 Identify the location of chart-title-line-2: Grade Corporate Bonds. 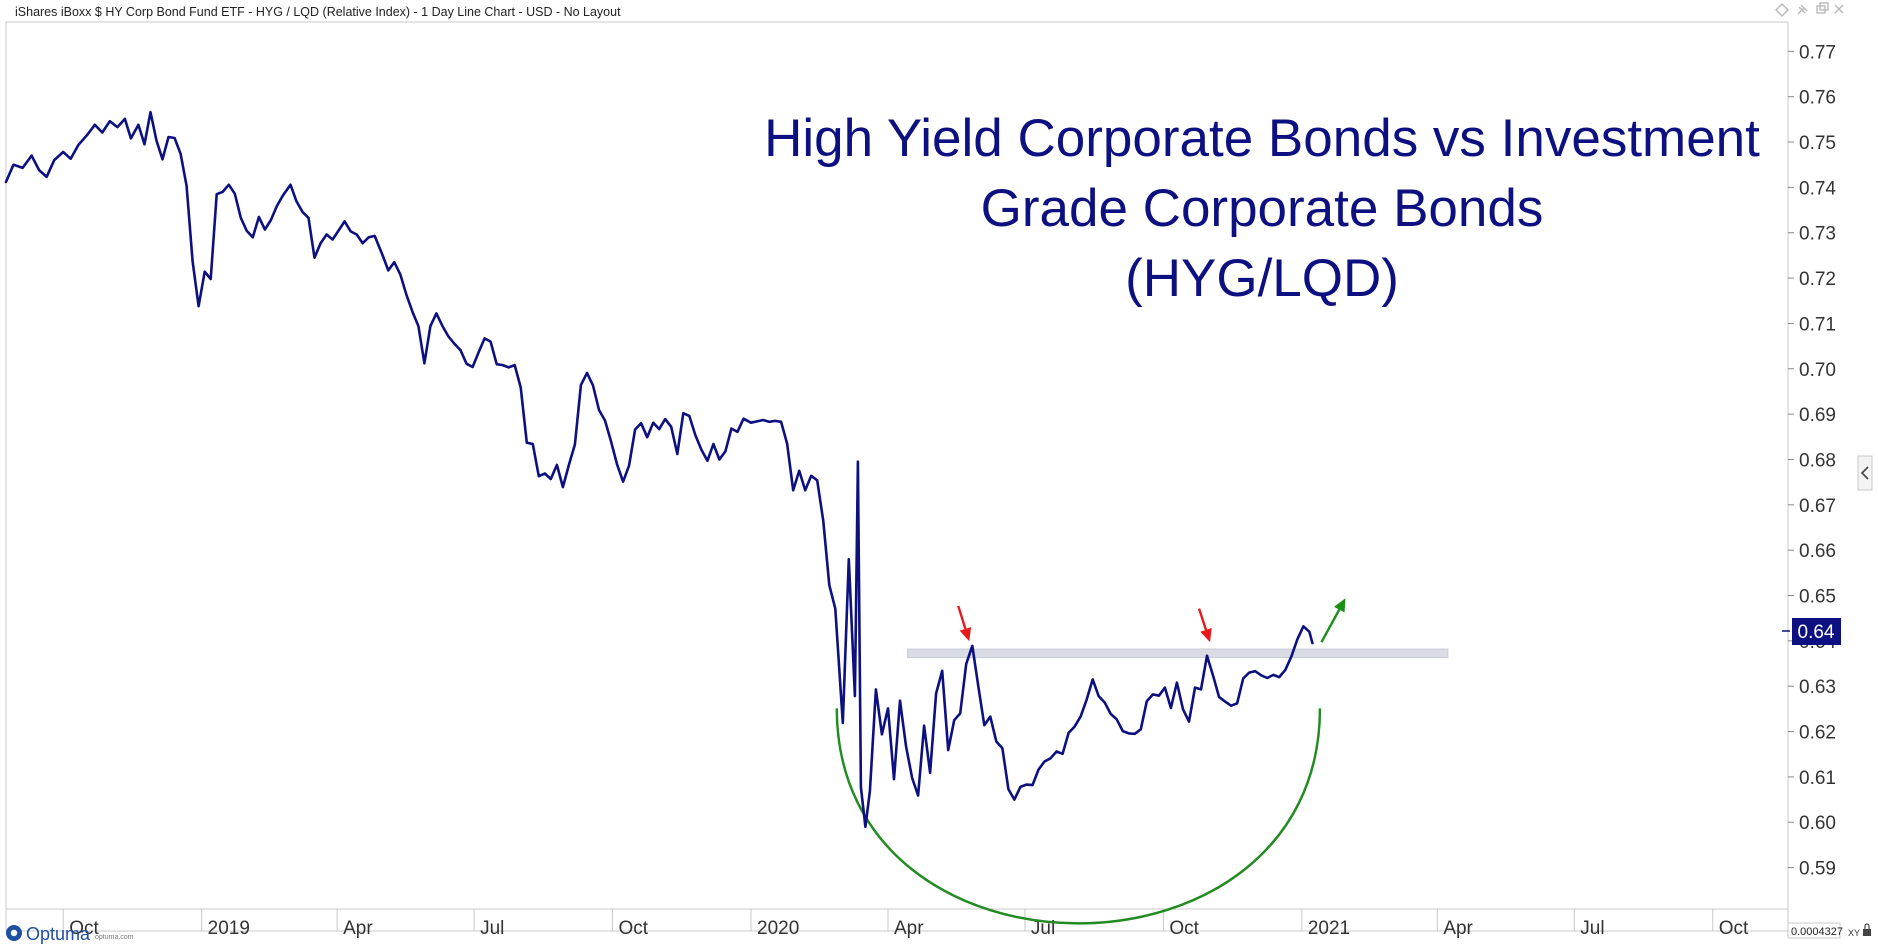
(1262, 208).